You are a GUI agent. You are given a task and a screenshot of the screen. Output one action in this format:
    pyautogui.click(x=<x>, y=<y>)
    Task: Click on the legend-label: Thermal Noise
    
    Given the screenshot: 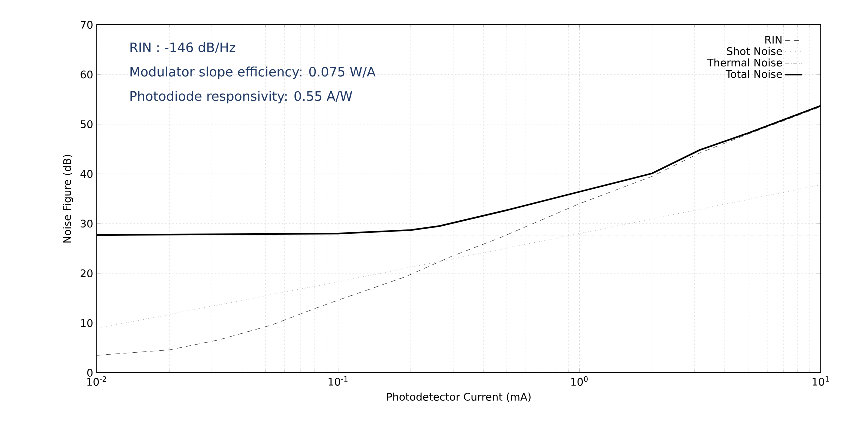 What is the action you would take?
    pyautogui.click(x=744, y=62)
    